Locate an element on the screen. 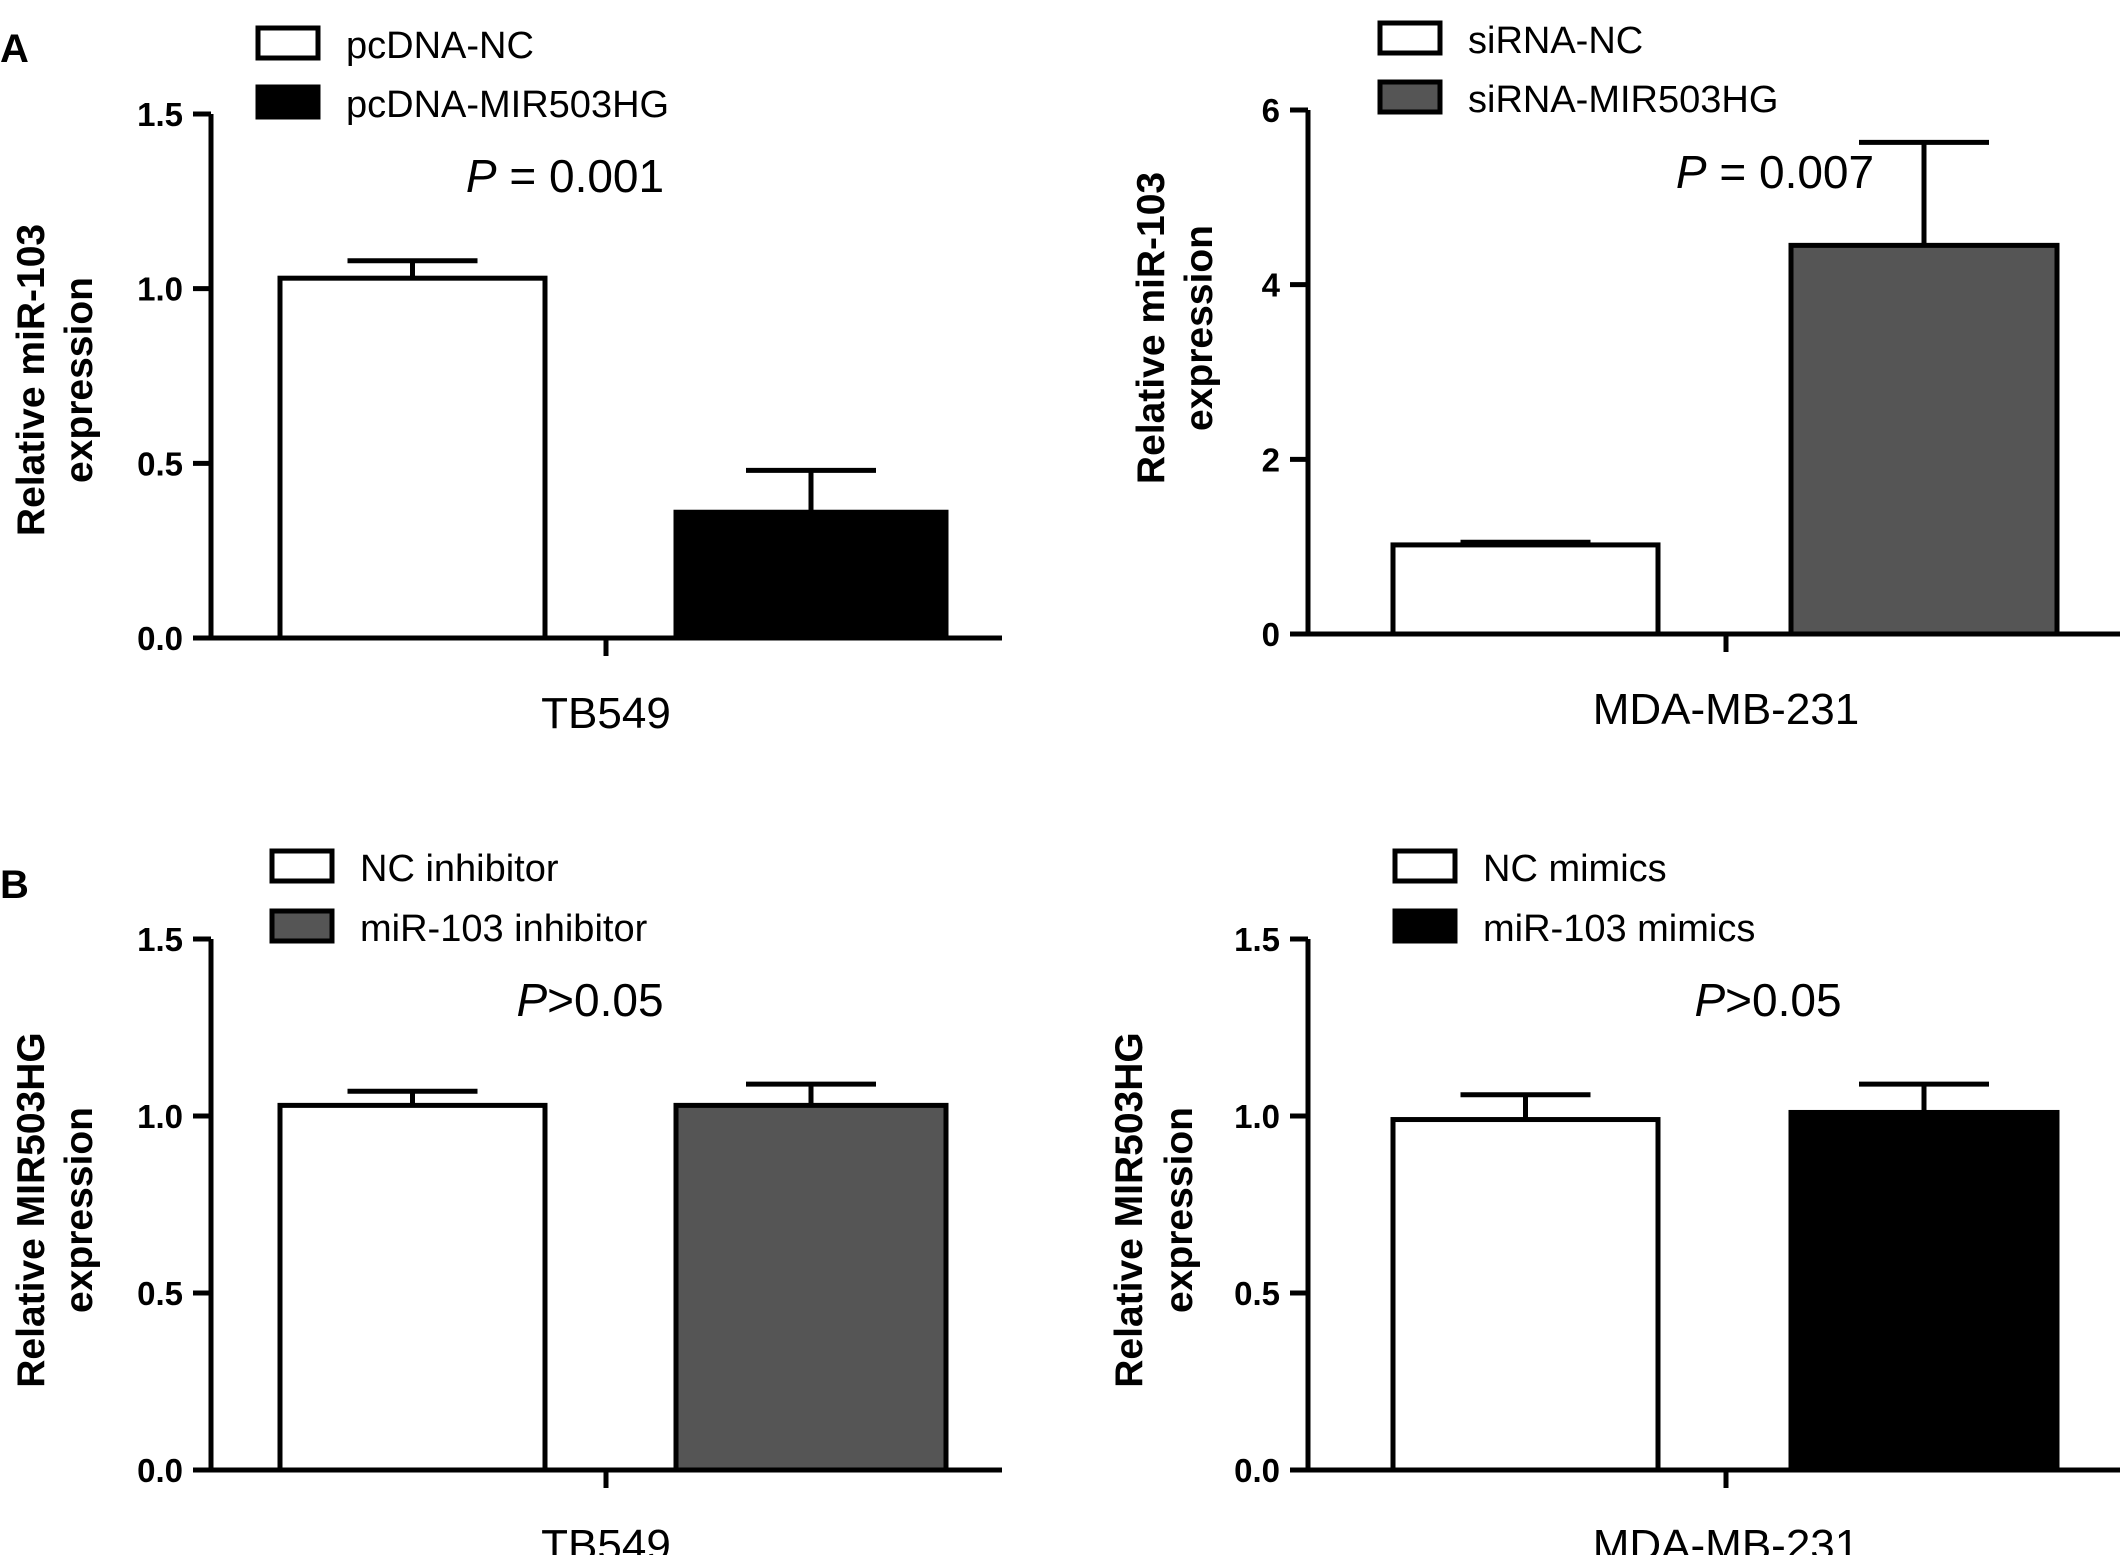 The height and width of the screenshot is (1555, 2128). legend-item: miR-103 mimics is located at coordinates (1573, 929).